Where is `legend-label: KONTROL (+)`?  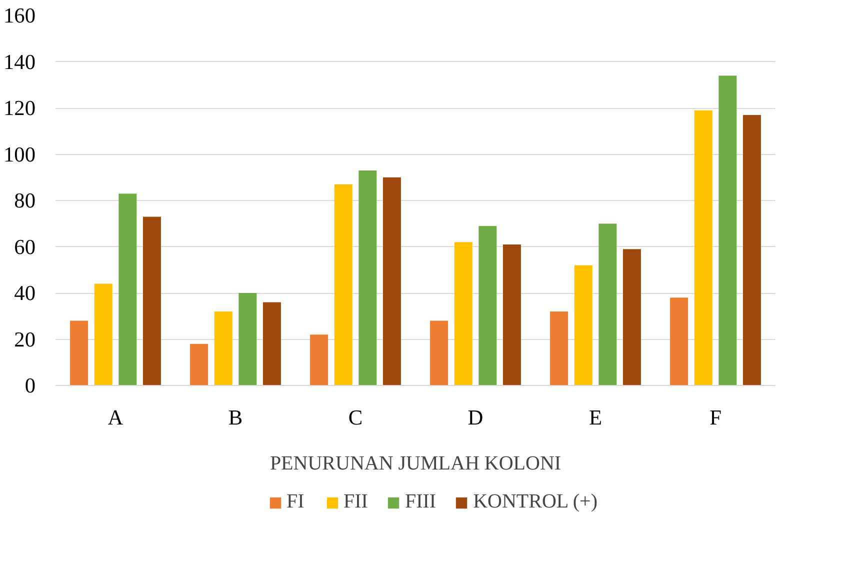 legend-label: KONTROL (+) is located at coordinates (535, 502).